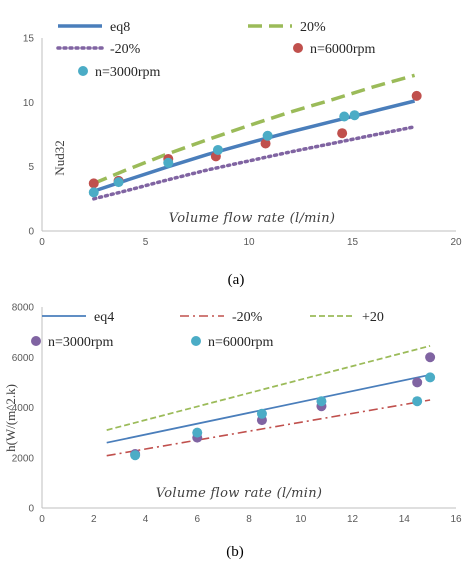 The height and width of the screenshot is (563, 471). What do you see at coordinates (23, 458) in the screenshot?
I see `y-tick-label: 2000` at bounding box center [23, 458].